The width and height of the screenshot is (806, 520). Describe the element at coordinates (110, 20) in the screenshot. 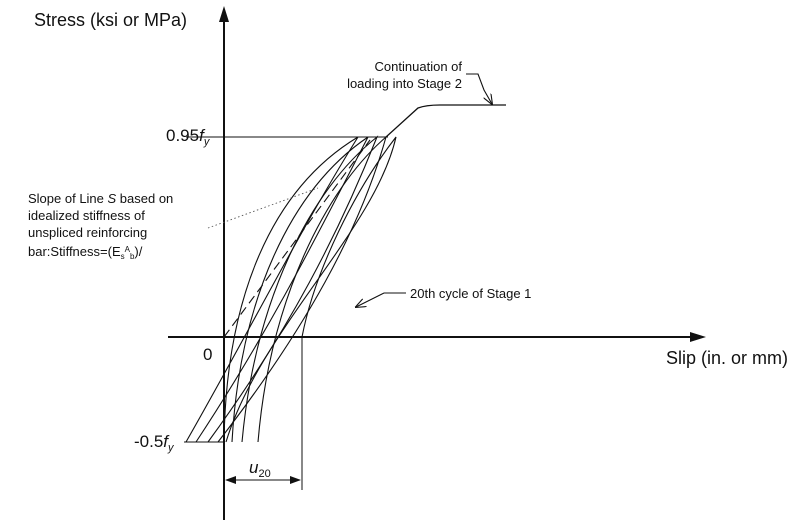

I see `y-axis-title: Stress (ksi or MPa)` at that location.